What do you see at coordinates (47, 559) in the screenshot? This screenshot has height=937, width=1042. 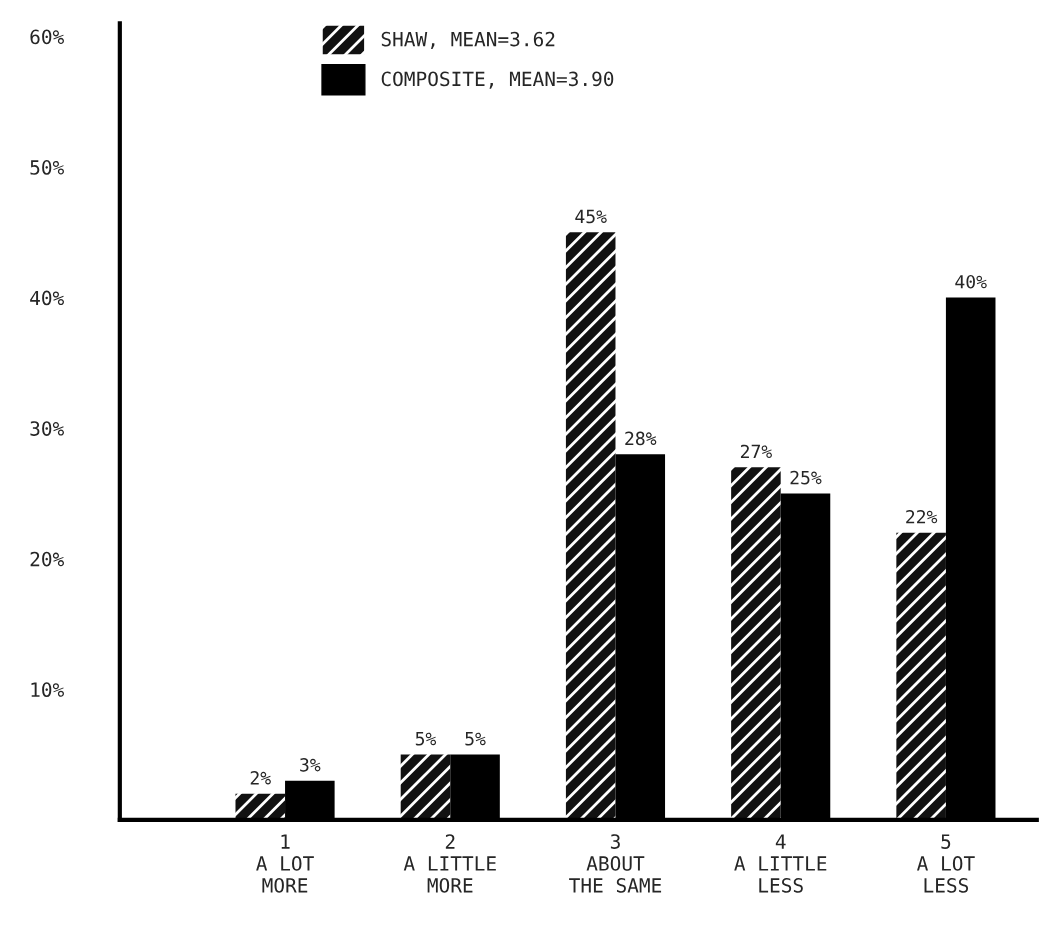 I see `y-tick-label: 20%` at bounding box center [47, 559].